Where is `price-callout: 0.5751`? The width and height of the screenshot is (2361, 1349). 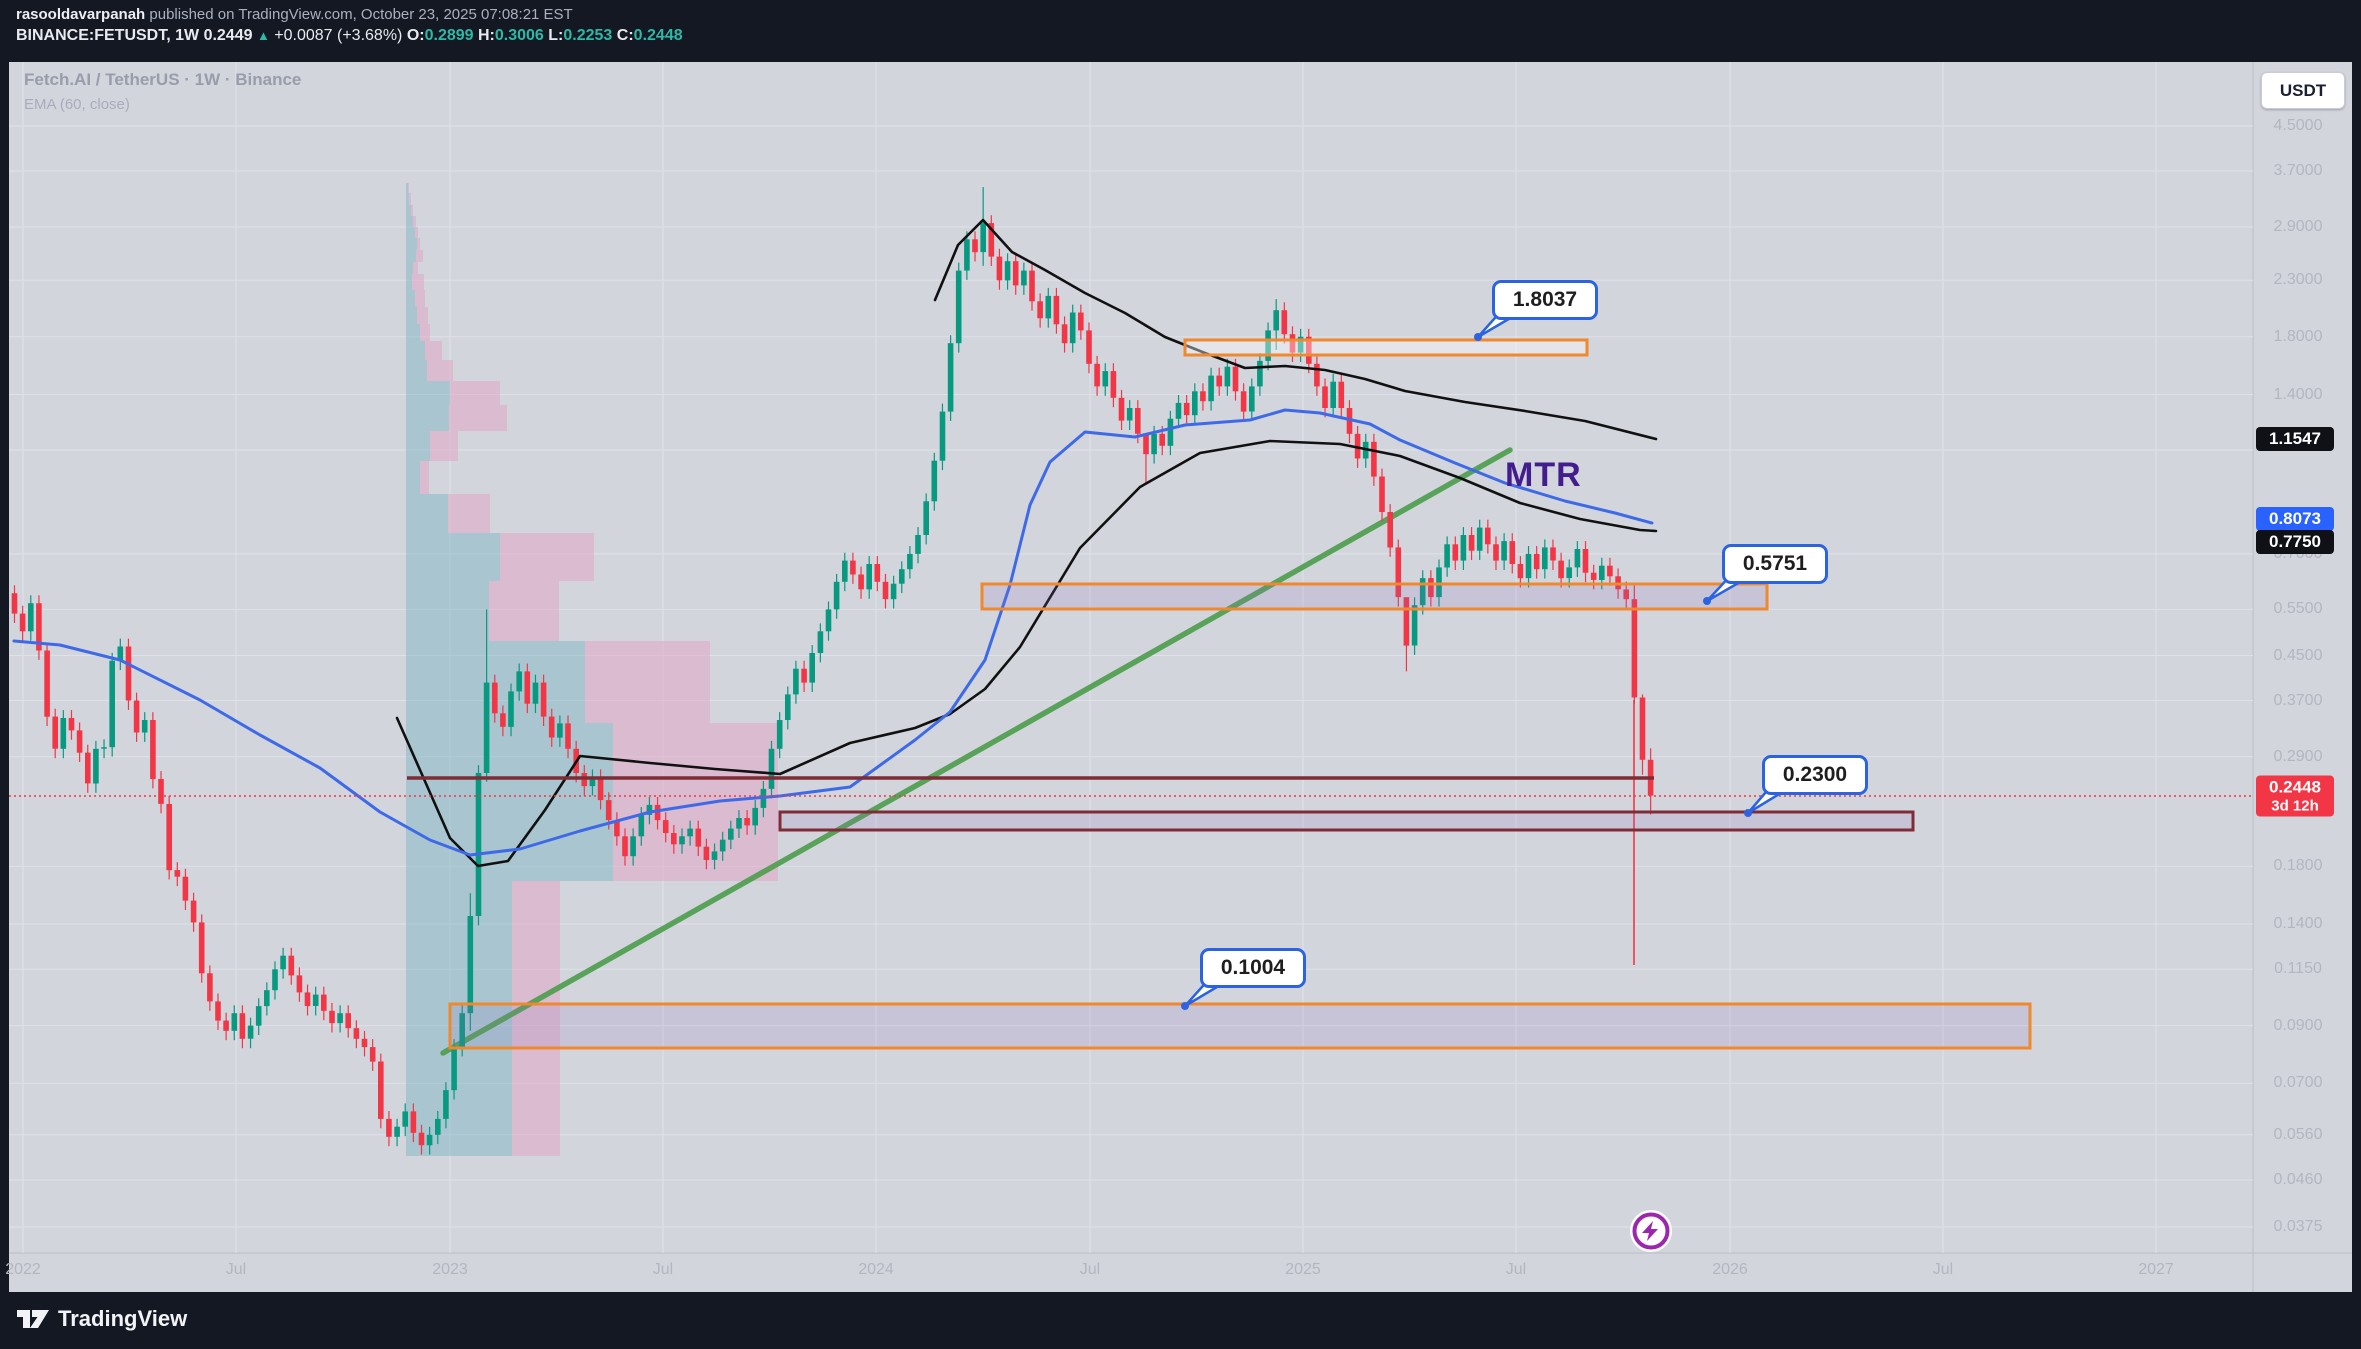
price-callout: 0.5751 is located at coordinates (1775, 564).